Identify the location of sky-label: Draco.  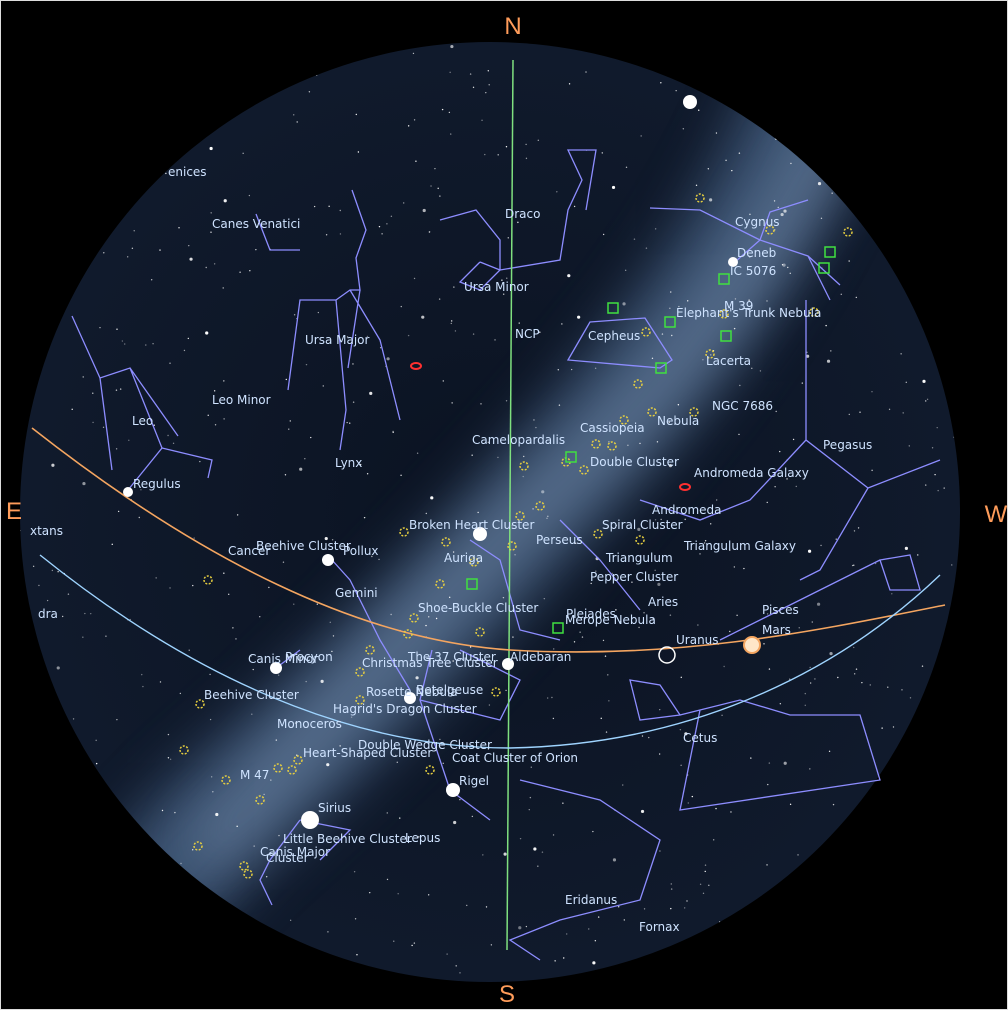
(522, 214).